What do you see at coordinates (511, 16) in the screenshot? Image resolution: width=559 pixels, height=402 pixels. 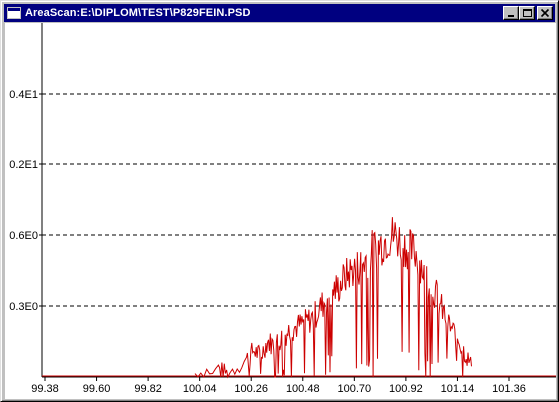 I see `minimize-icon` at bounding box center [511, 16].